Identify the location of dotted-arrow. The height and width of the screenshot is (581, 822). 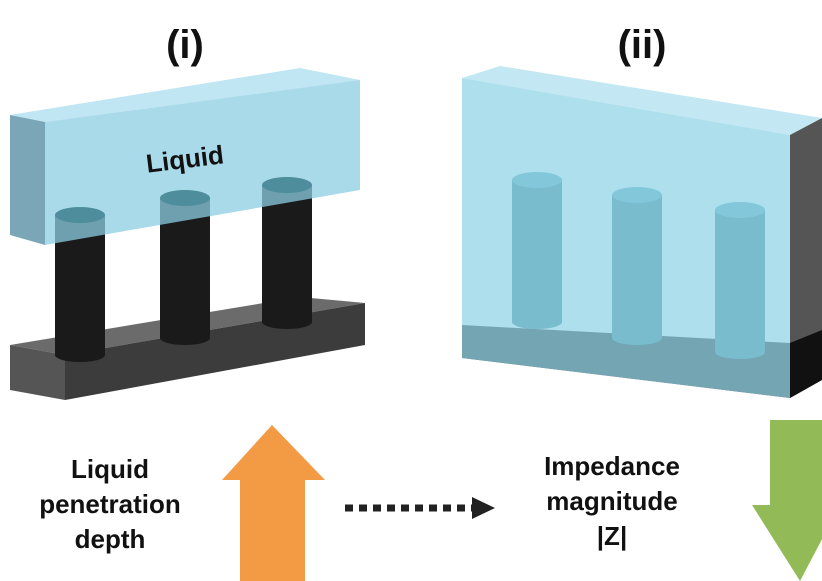
(420, 508).